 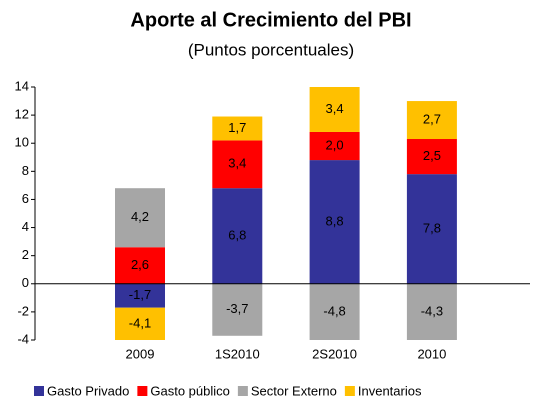 What do you see at coordinates (25, 226) in the screenshot?
I see `y-tick-label: 4` at bounding box center [25, 226].